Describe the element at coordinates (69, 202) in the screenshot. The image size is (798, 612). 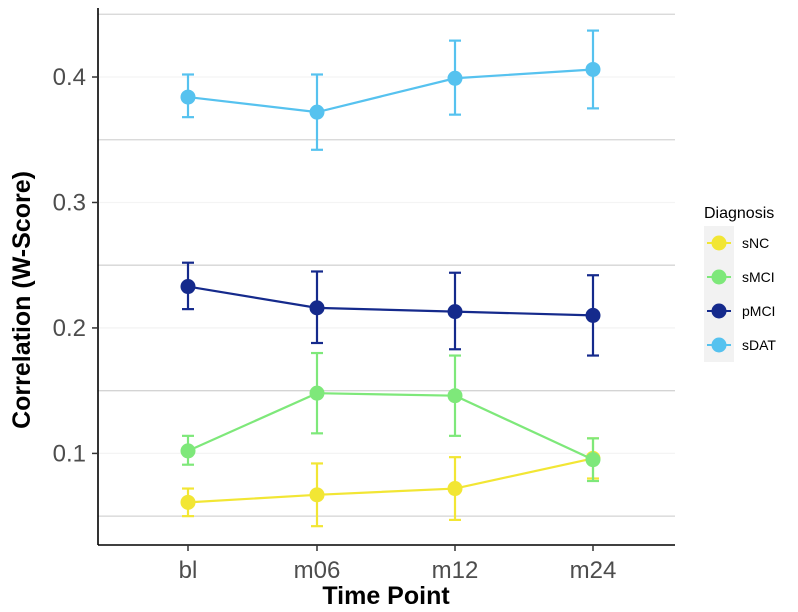
I see `y-tick-label: 0.3` at that location.